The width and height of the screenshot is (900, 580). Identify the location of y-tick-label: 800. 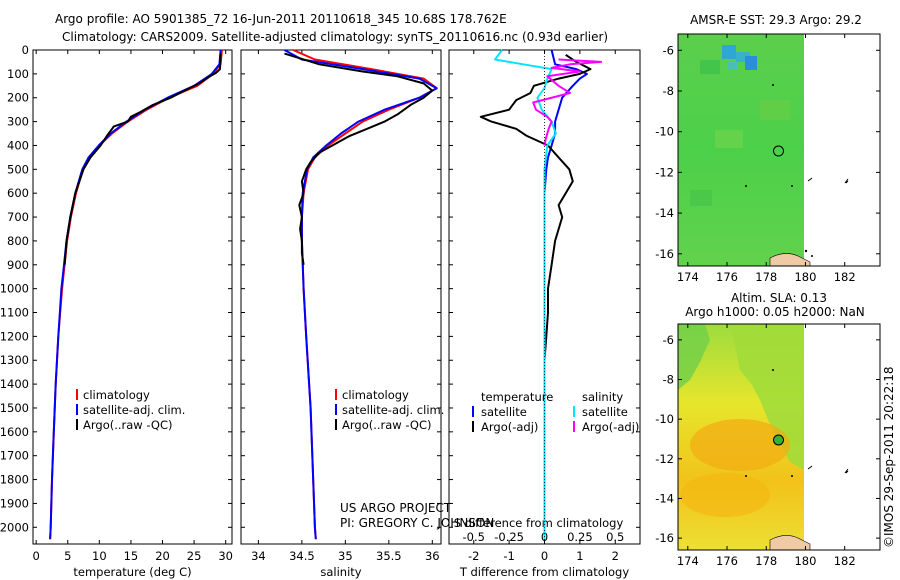
(18, 241).